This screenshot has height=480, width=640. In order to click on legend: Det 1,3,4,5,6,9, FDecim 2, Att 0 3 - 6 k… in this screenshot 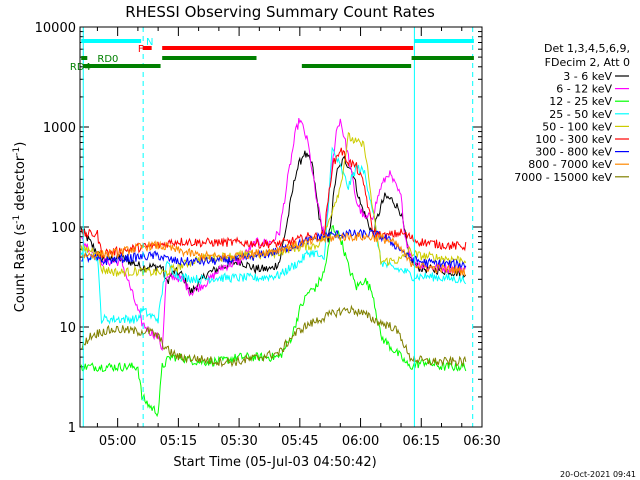, I will do `click(572, 113)`.